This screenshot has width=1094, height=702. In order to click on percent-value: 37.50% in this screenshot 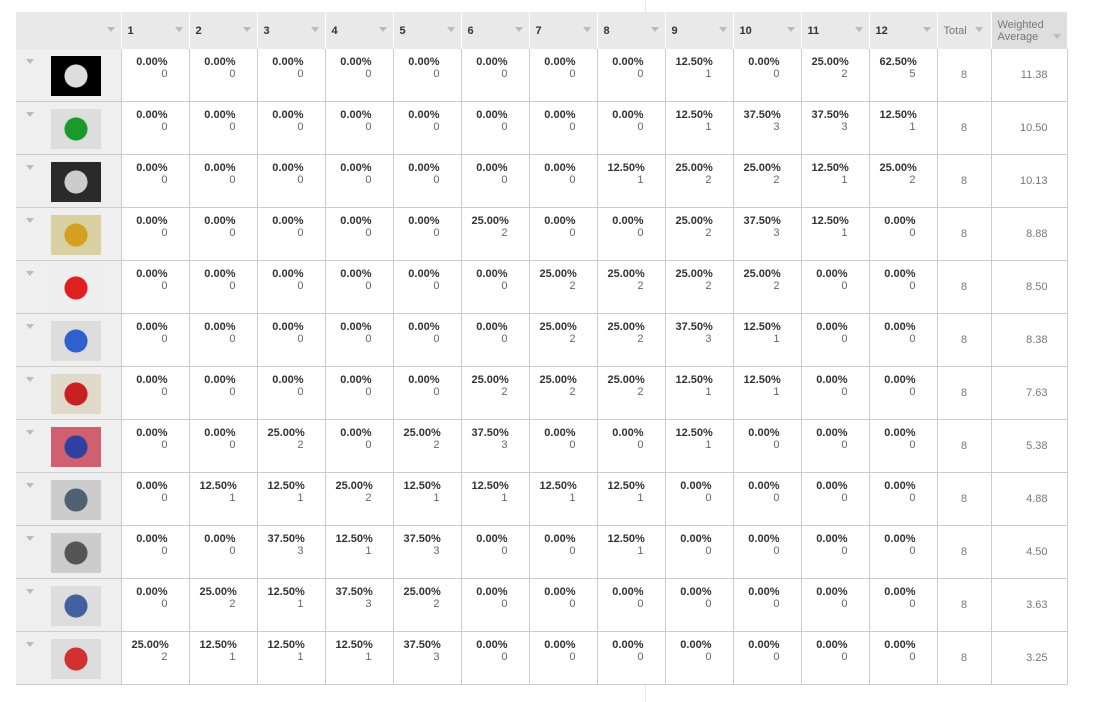, I will do `click(286, 539)`.